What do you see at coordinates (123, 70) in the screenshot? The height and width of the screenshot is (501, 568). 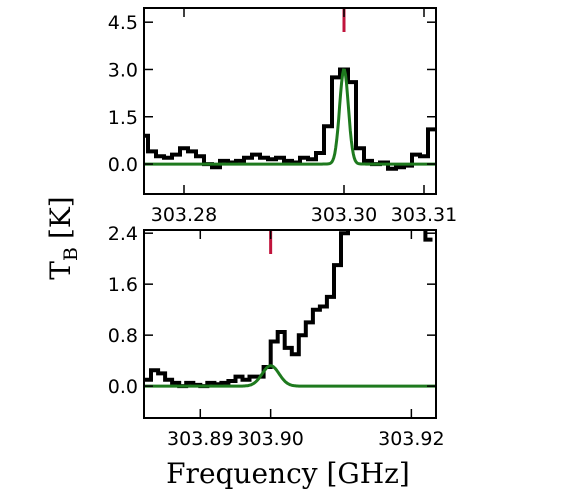 I see `top-y-tick-label: 3.0` at bounding box center [123, 70].